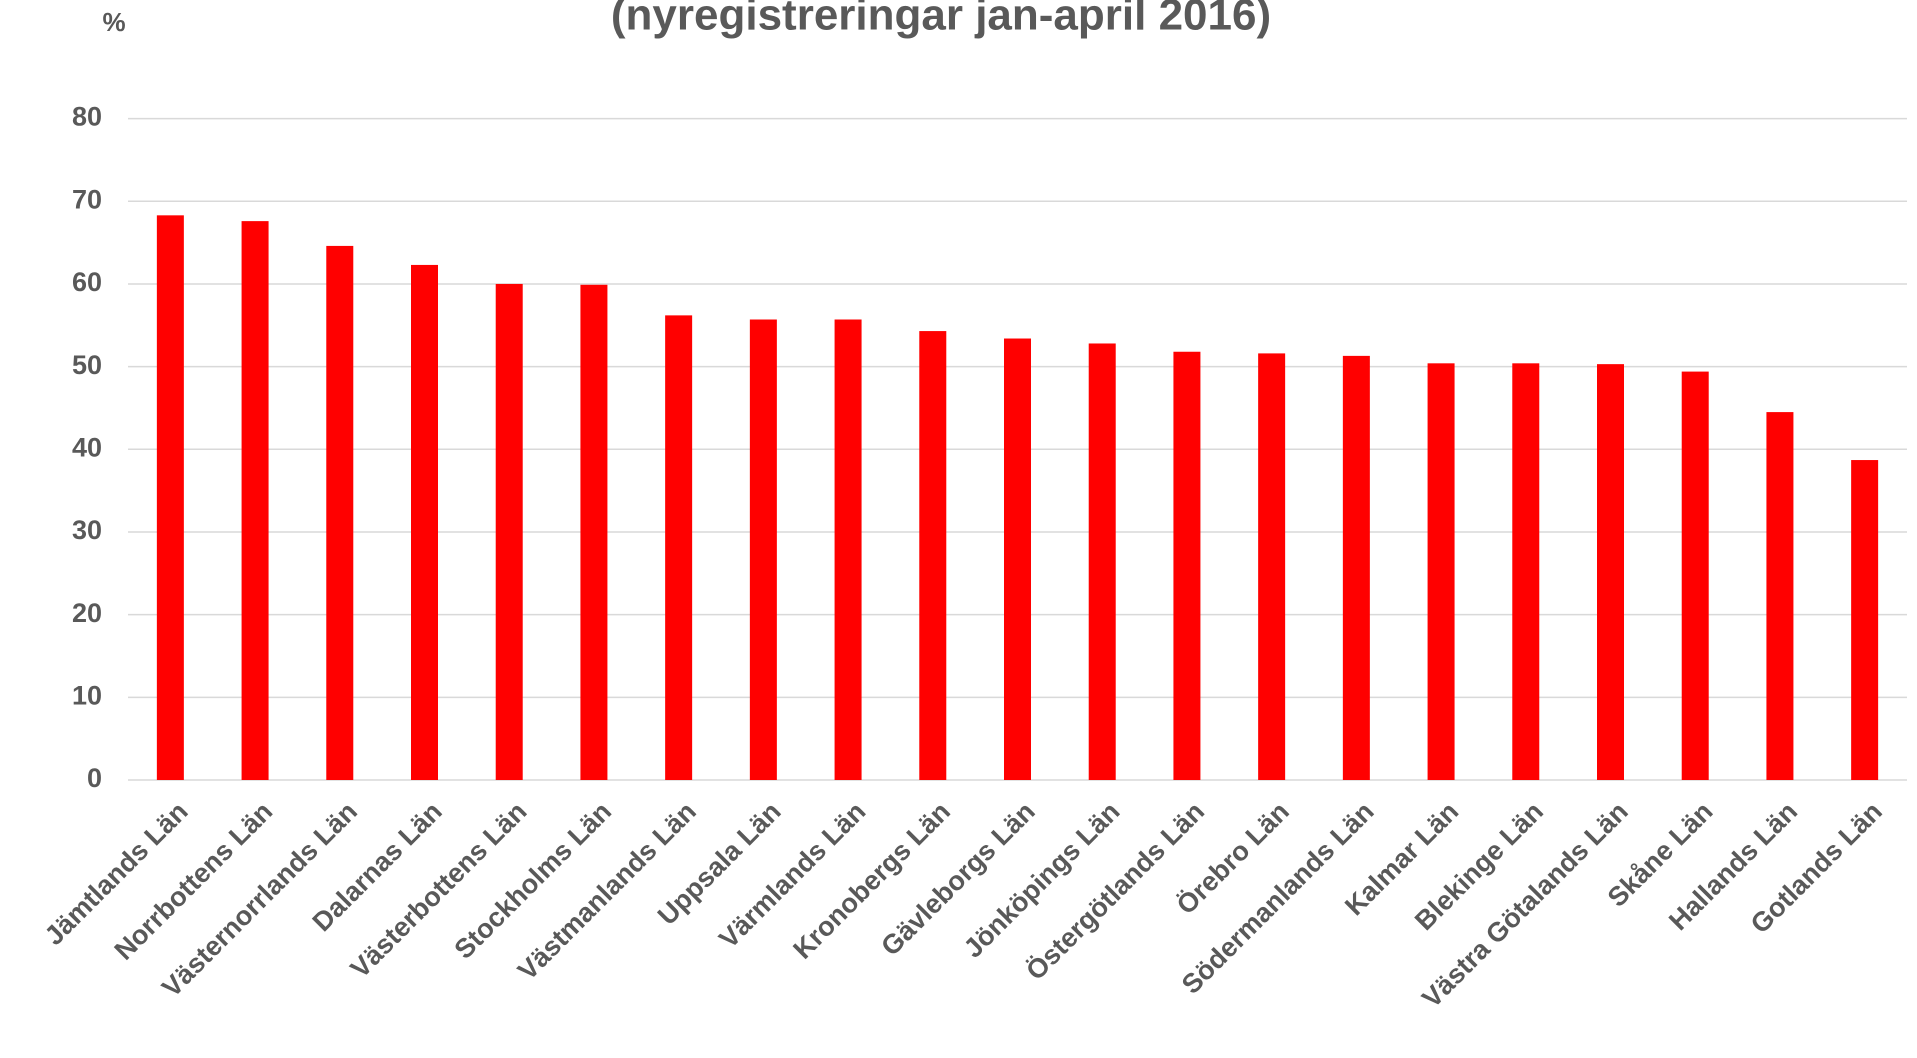  I want to click on y-tick-label: 20, so click(87, 613).